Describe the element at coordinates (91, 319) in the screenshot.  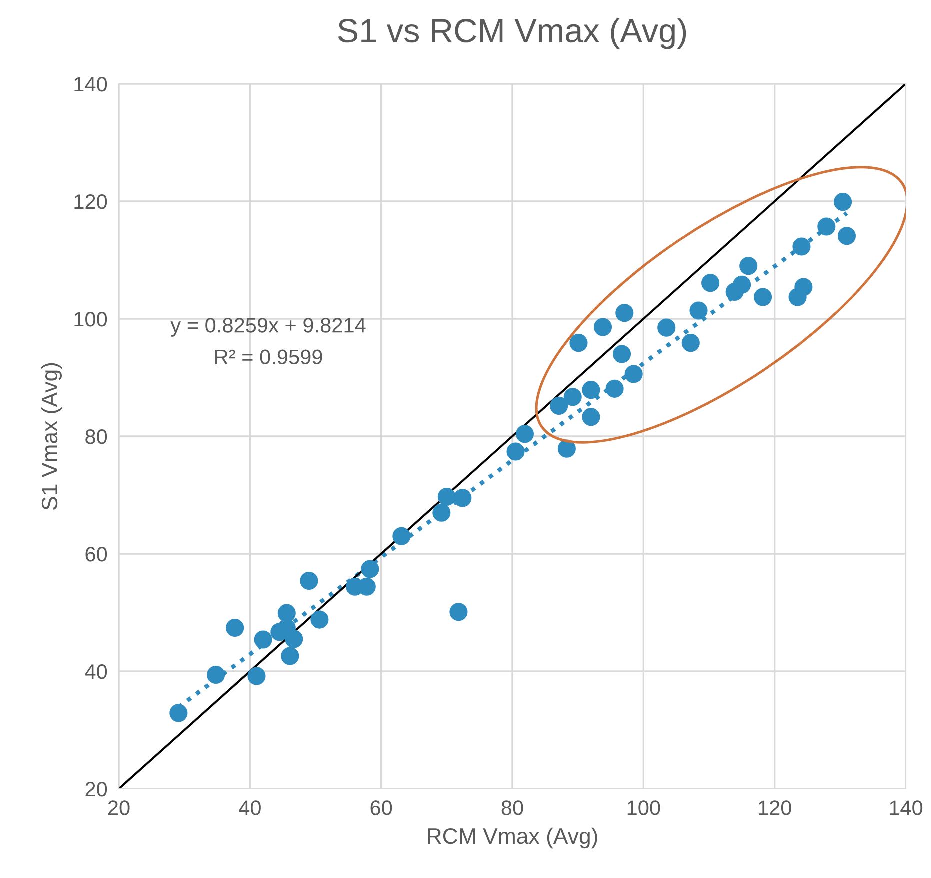
I see `y-tick-label: 100` at that location.